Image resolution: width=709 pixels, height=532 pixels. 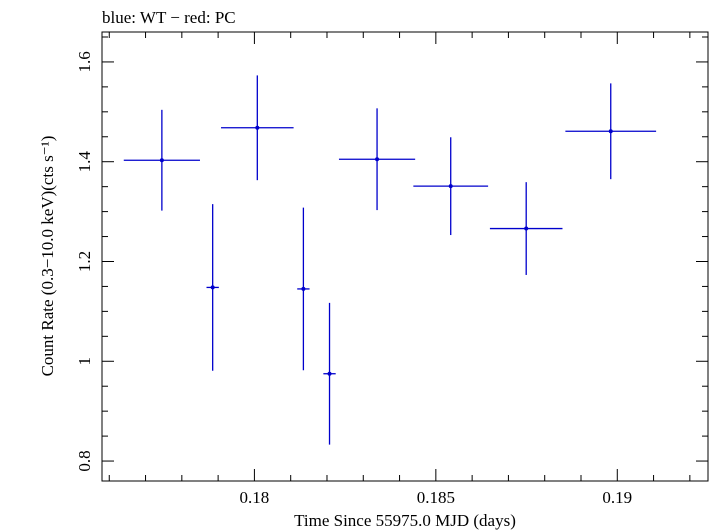 What do you see at coordinates (169, 17) in the screenshot?
I see `chart-title: blue: WT − red: PC` at bounding box center [169, 17].